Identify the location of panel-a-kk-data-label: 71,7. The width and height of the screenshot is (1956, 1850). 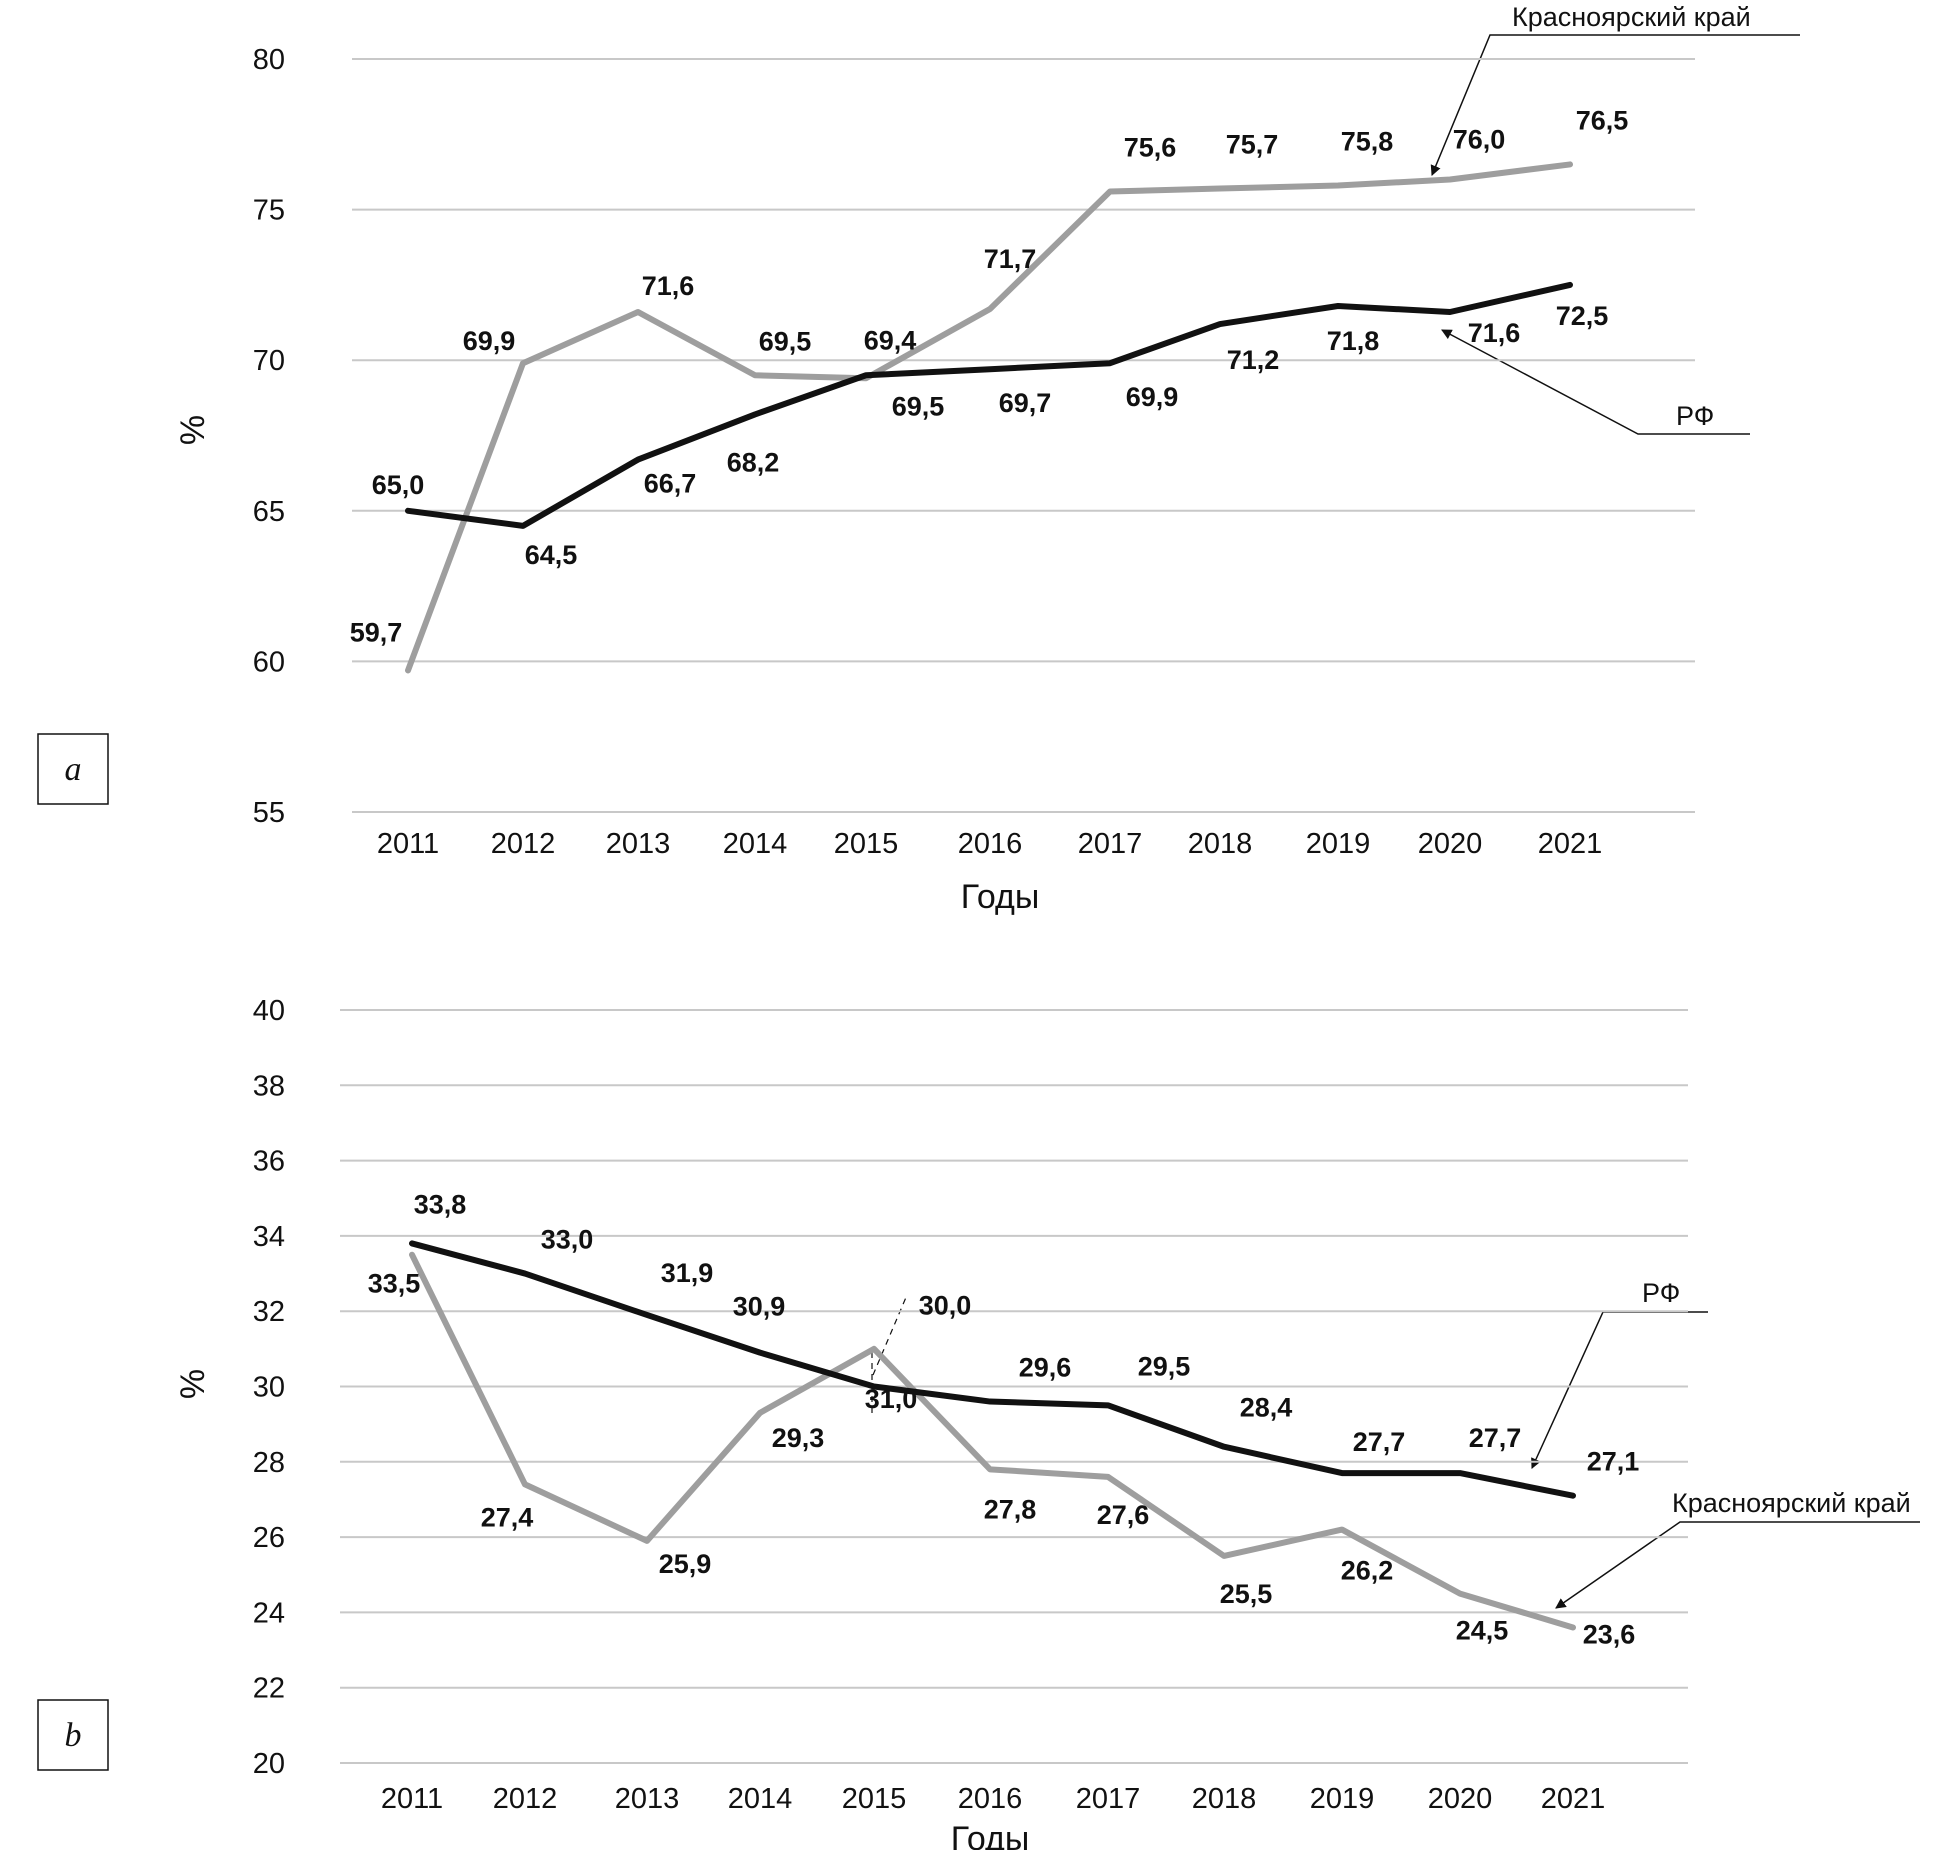
(1010, 259).